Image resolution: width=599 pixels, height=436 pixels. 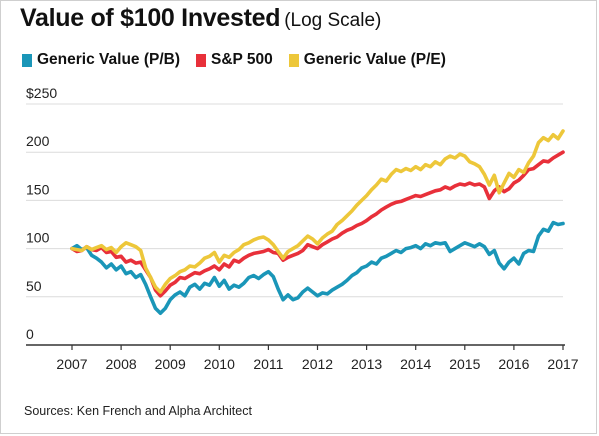 What do you see at coordinates (562, 364) in the screenshot?
I see `x-tick-label-10: 2017` at bounding box center [562, 364].